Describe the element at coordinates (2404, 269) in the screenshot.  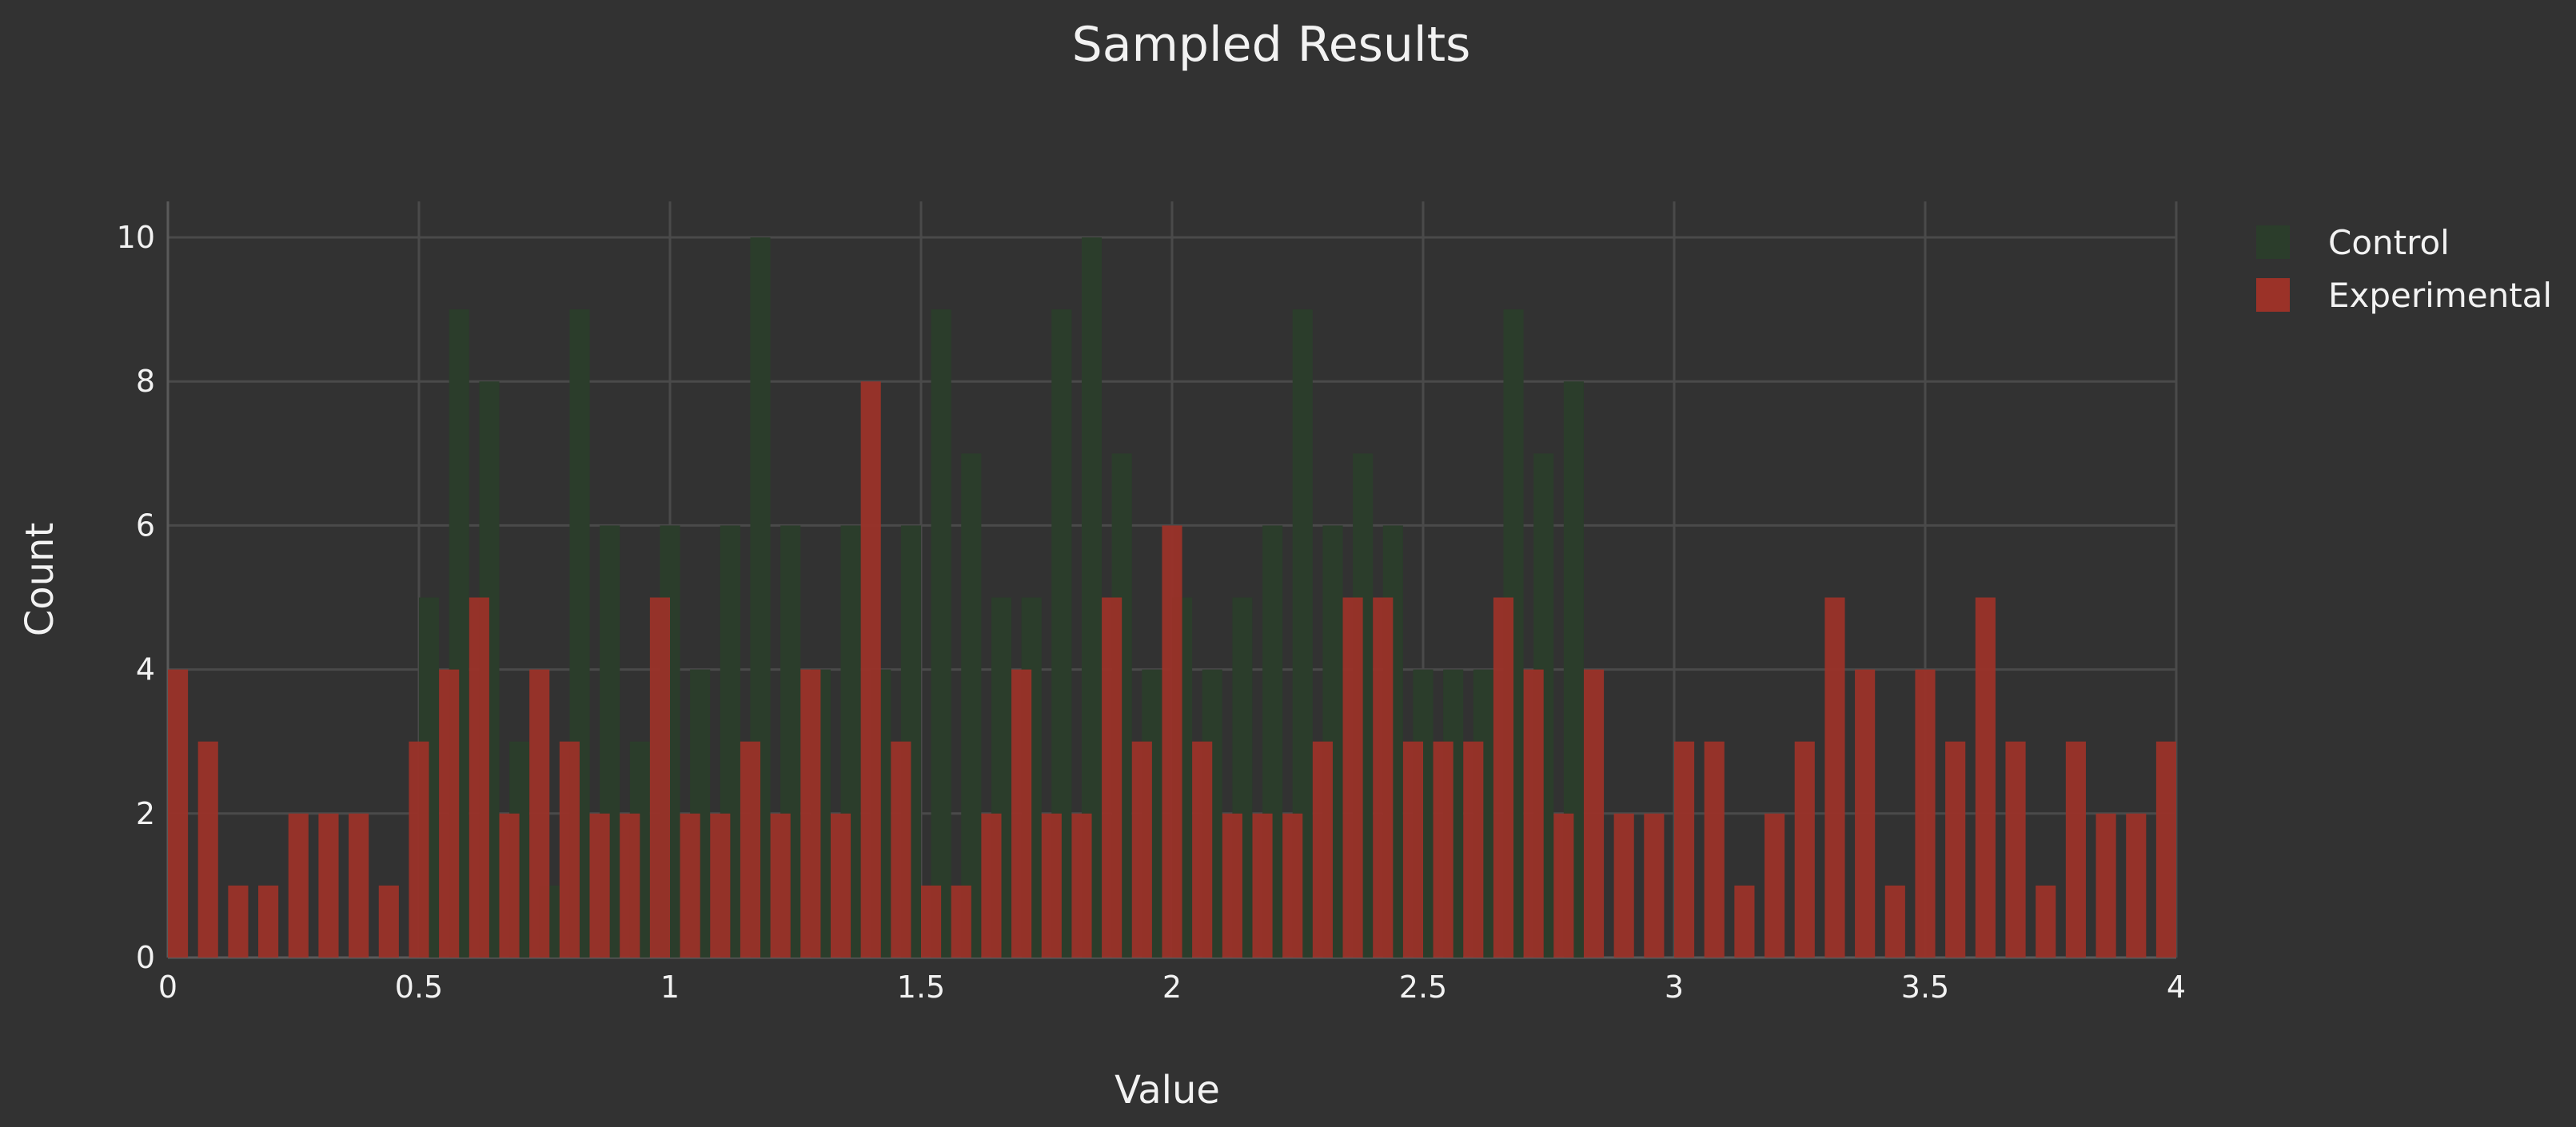
I see `legend: Control Experimental` at that location.